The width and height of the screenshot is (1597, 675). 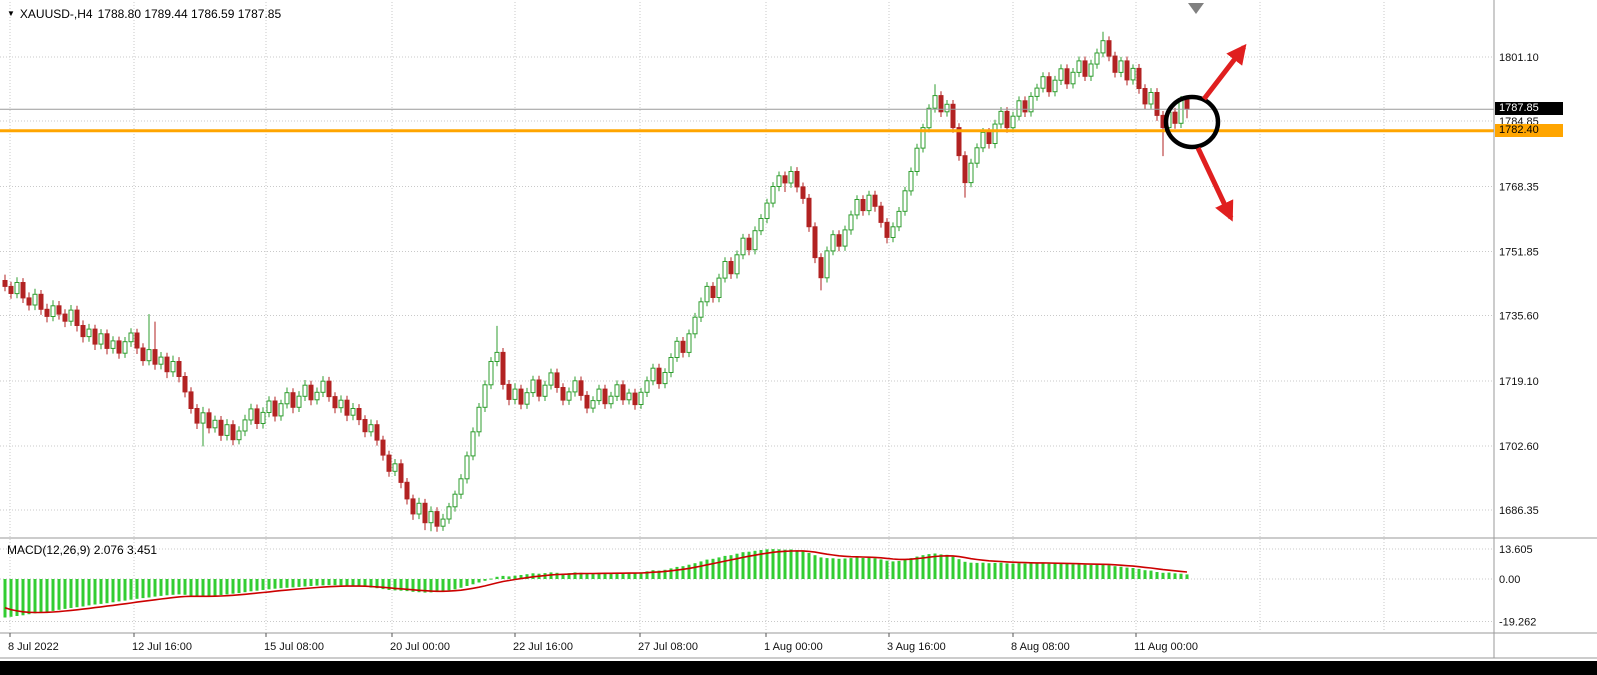 I want to click on time-axis-label: 12 Jul 16:00, so click(x=162, y=647).